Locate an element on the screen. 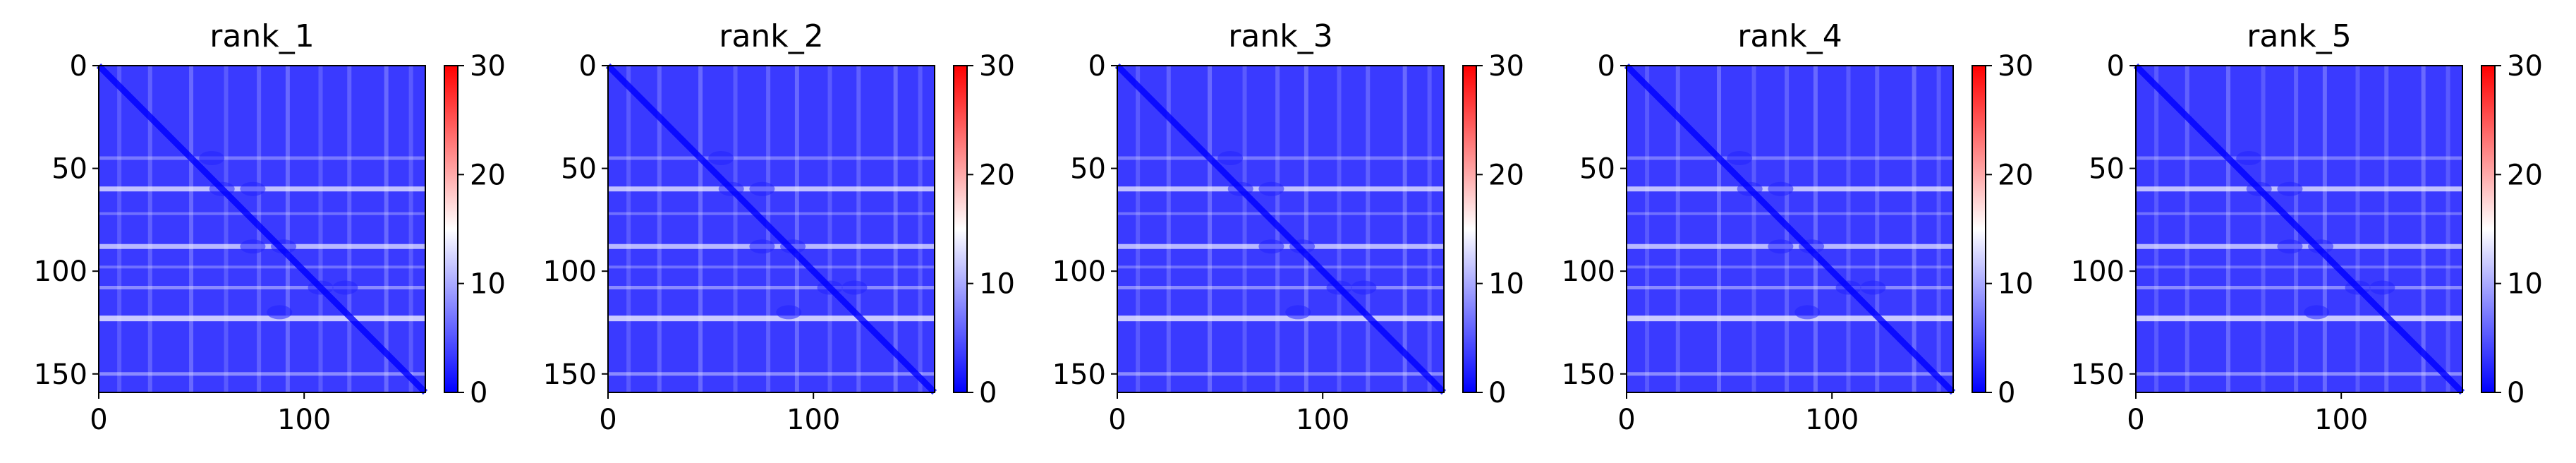  panel-title: rank_1 is located at coordinates (261, 36).